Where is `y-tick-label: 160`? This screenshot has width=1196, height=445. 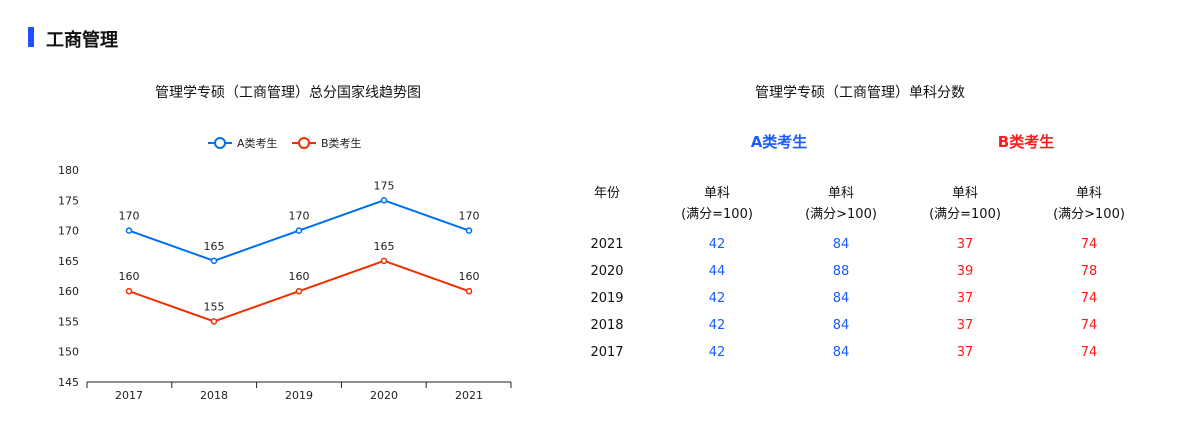 y-tick-label: 160 is located at coordinates (68, 291).